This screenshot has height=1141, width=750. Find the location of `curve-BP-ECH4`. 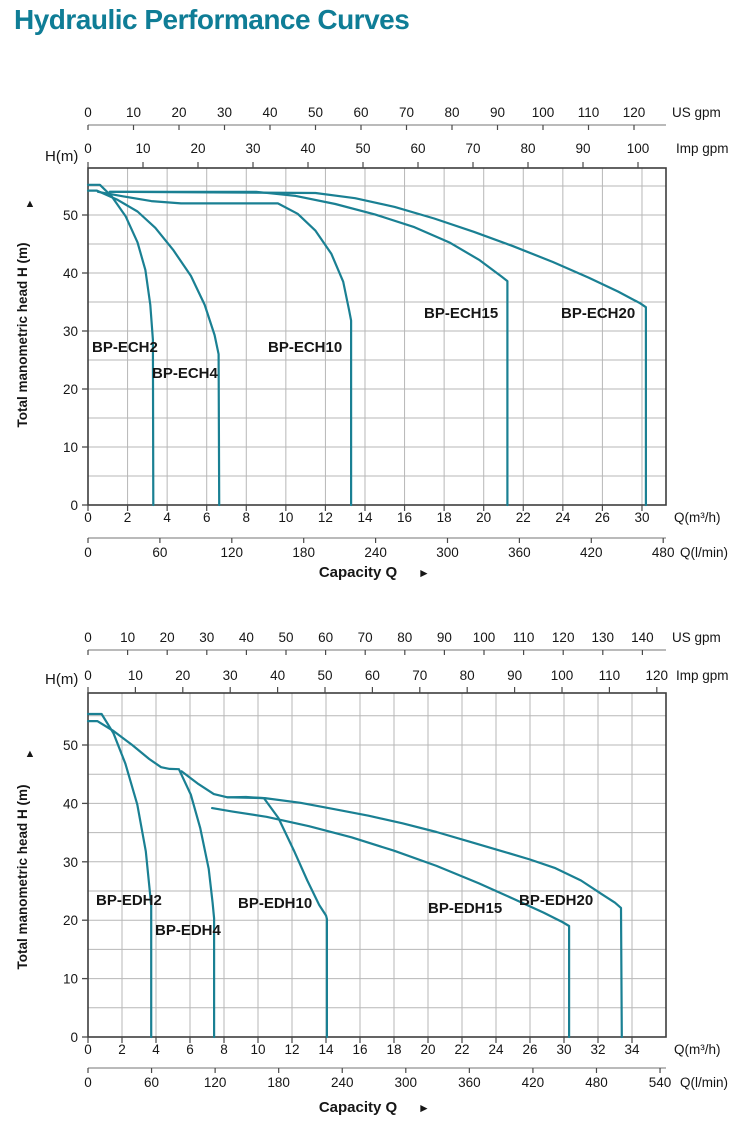

curve-BP-ECH4 is located at coordinates (153, 348).